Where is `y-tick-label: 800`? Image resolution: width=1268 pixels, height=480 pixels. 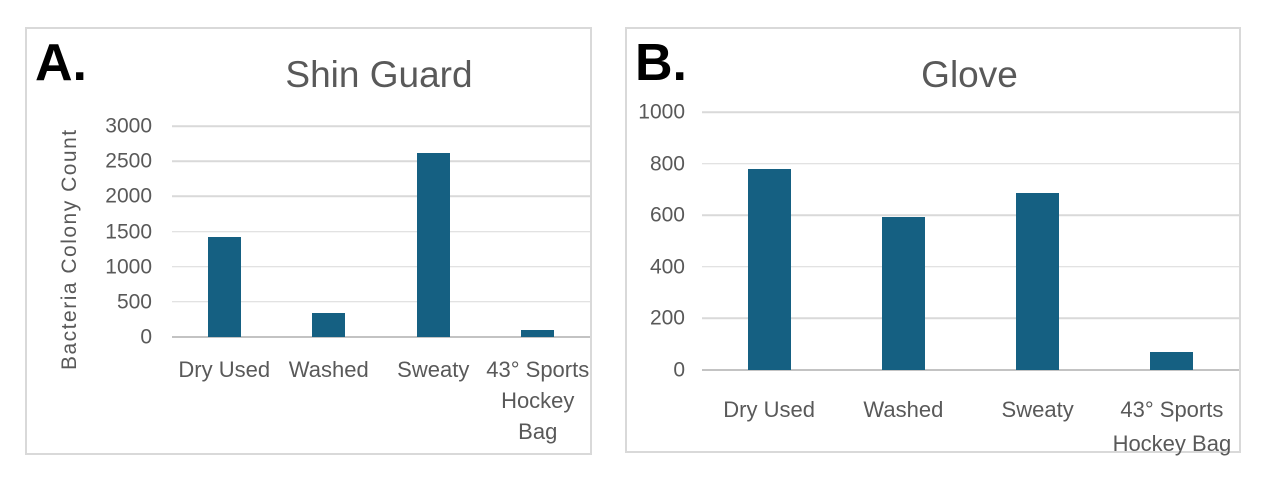
y-tick-label: 800 is located at coordinates (667, 164).